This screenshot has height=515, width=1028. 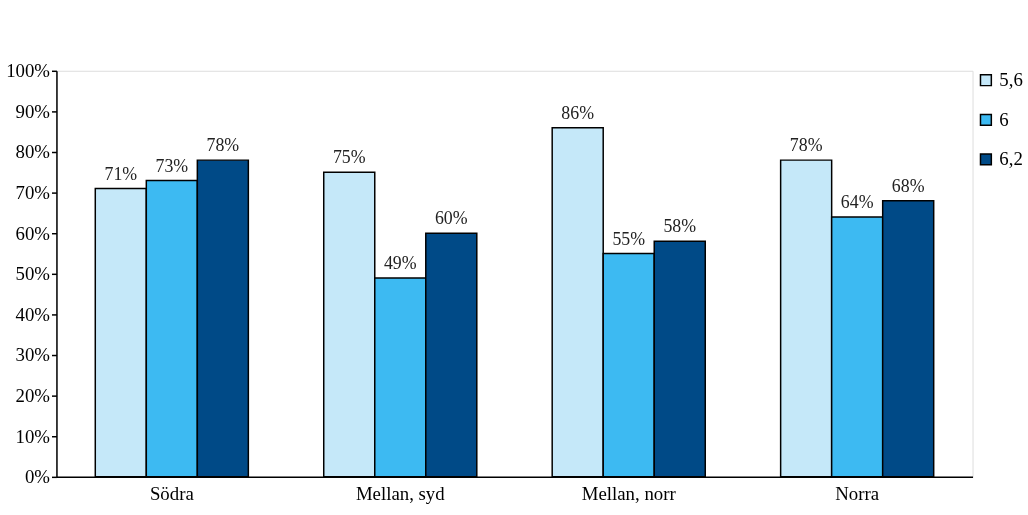 What do you see at coordinates (857, 494) in the screenshot?
I see `x-tick-label: Norra` at bounding box center [857, 494].